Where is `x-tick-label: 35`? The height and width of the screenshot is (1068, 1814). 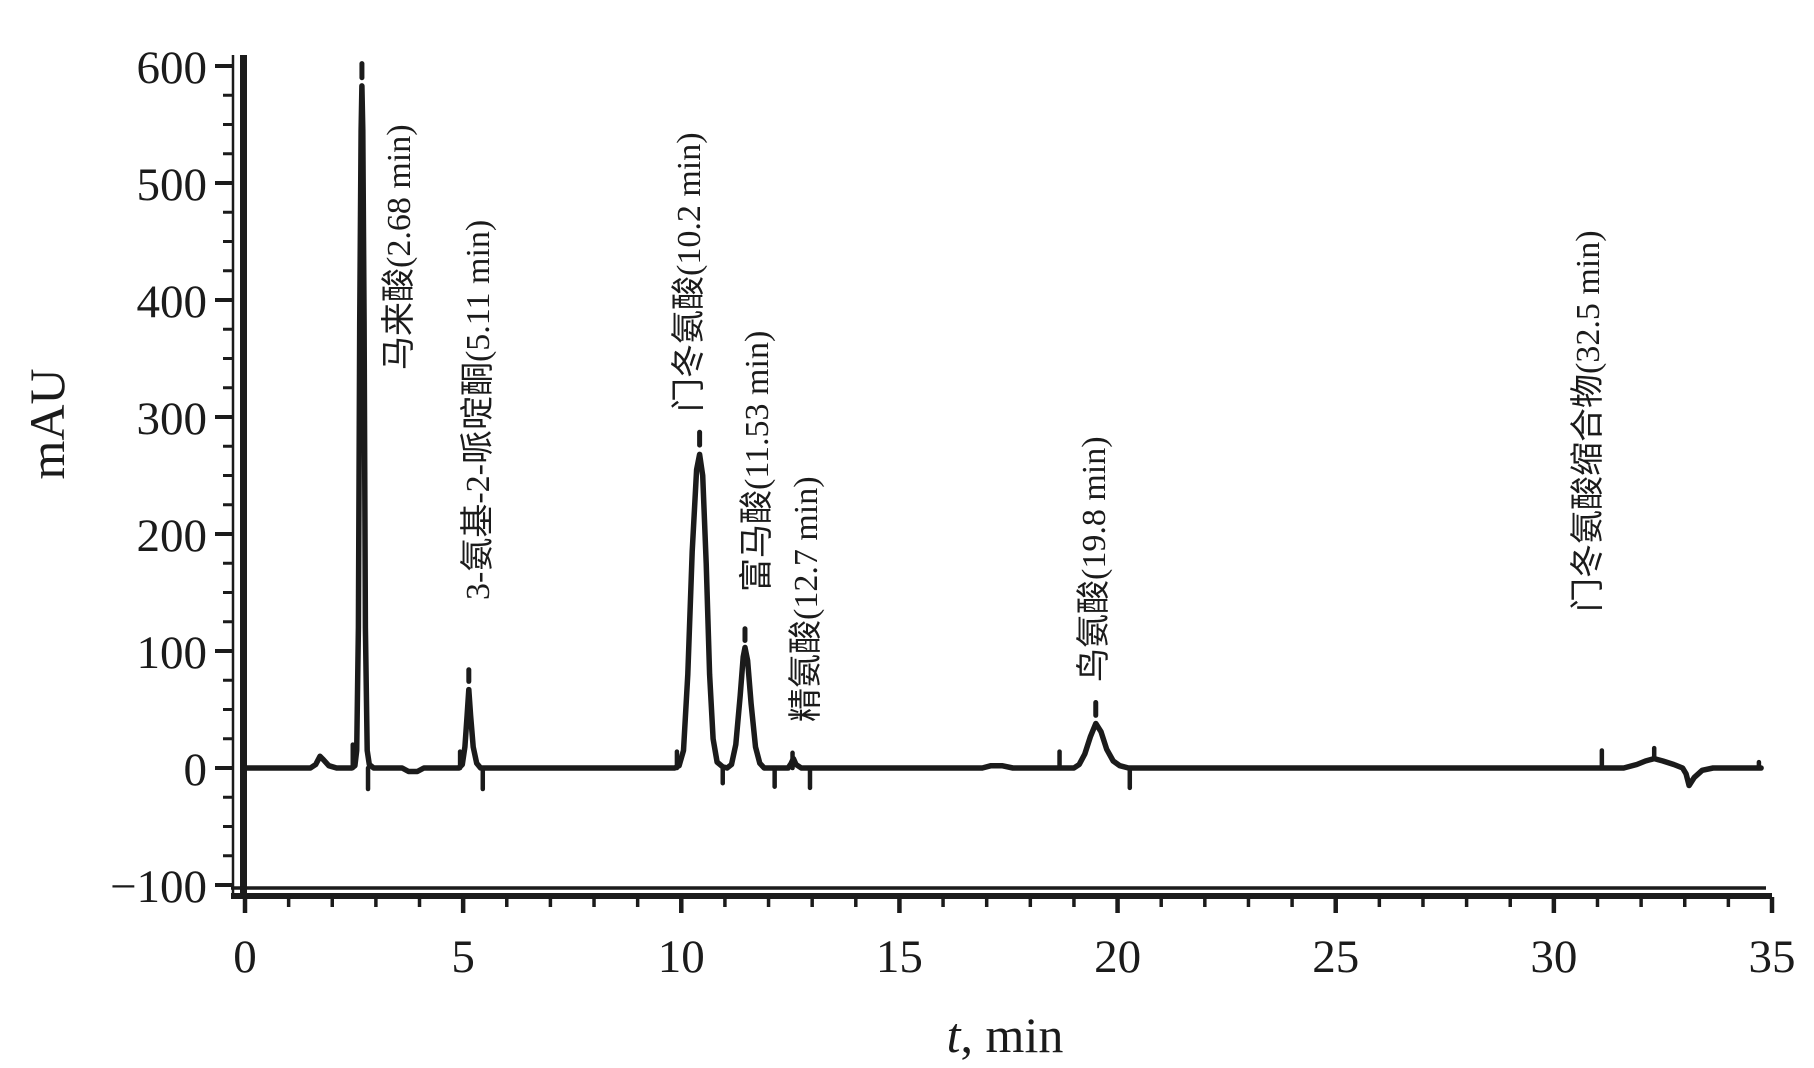 x-tick-label: 35 is located at coordinates (1772, 957).